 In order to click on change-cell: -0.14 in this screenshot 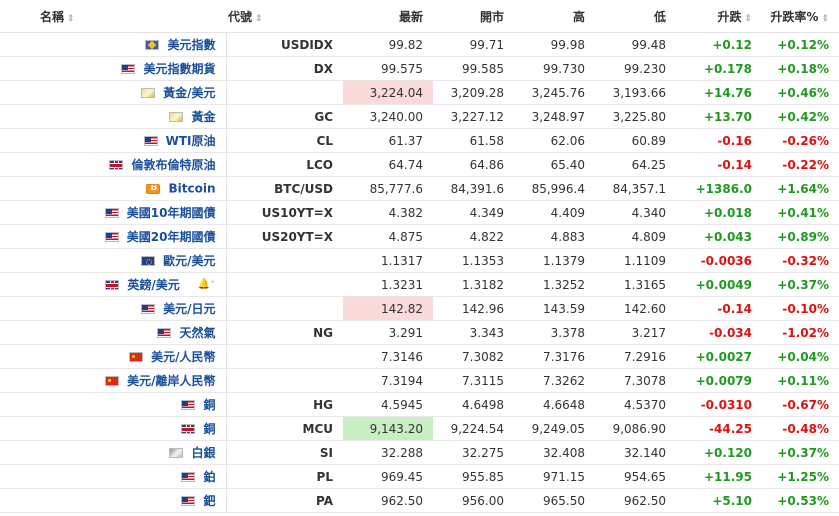, I will do `click(719, 164)`.